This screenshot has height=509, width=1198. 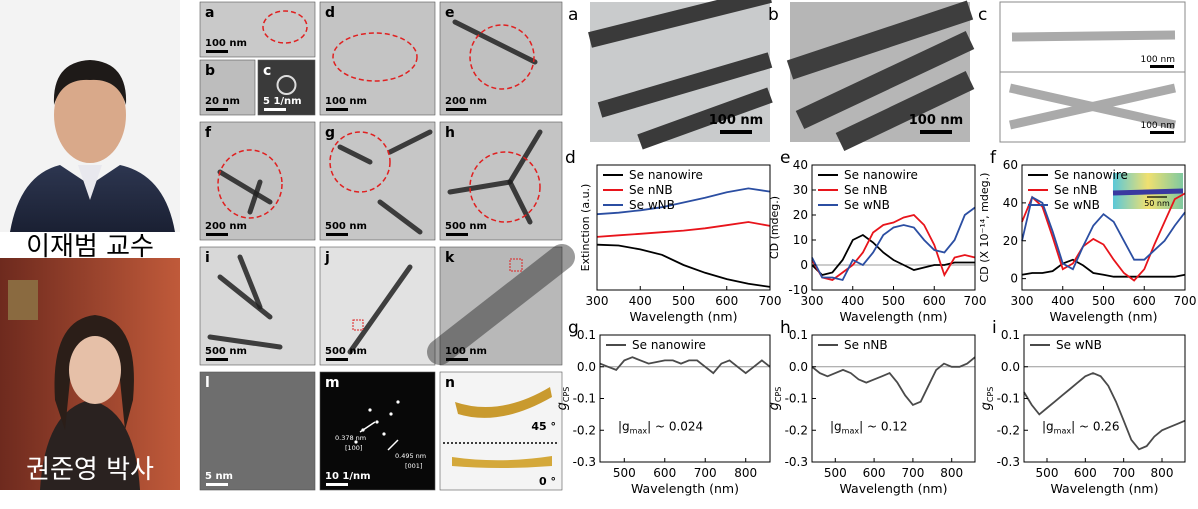 What do you see at coordinates (90, 116) in the screenshot?
I see `portrait` at bounding box center [90, 116].